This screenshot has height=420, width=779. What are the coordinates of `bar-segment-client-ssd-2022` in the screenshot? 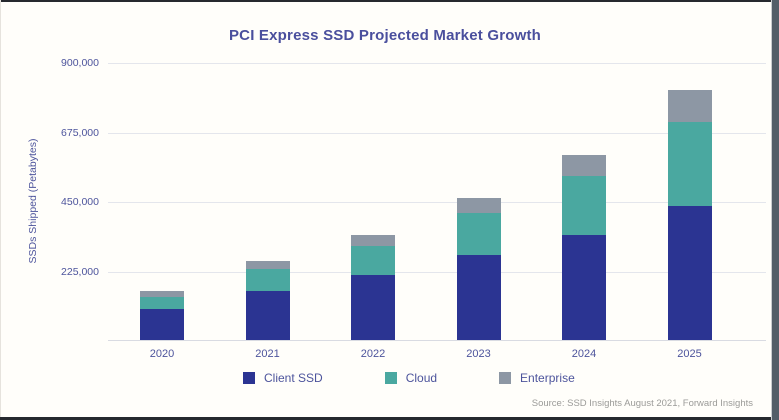 It's located at (373, 307).